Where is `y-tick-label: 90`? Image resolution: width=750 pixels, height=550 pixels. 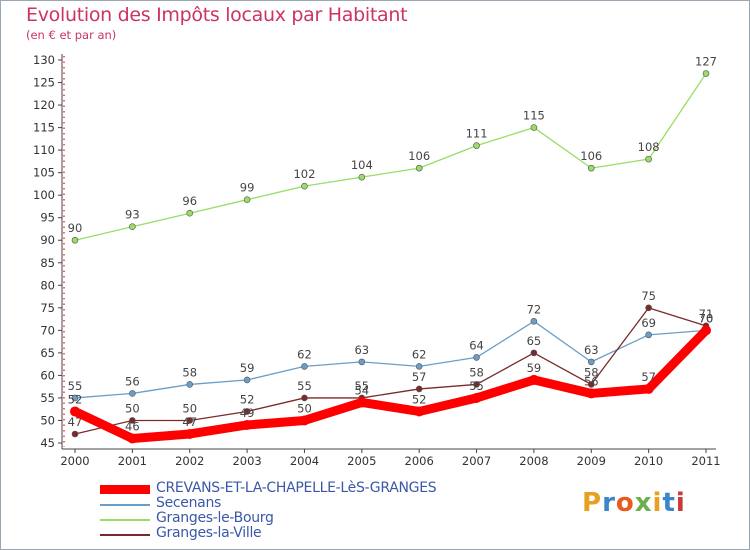 y-tick-label: 90 is located at coordinates (47, 240).